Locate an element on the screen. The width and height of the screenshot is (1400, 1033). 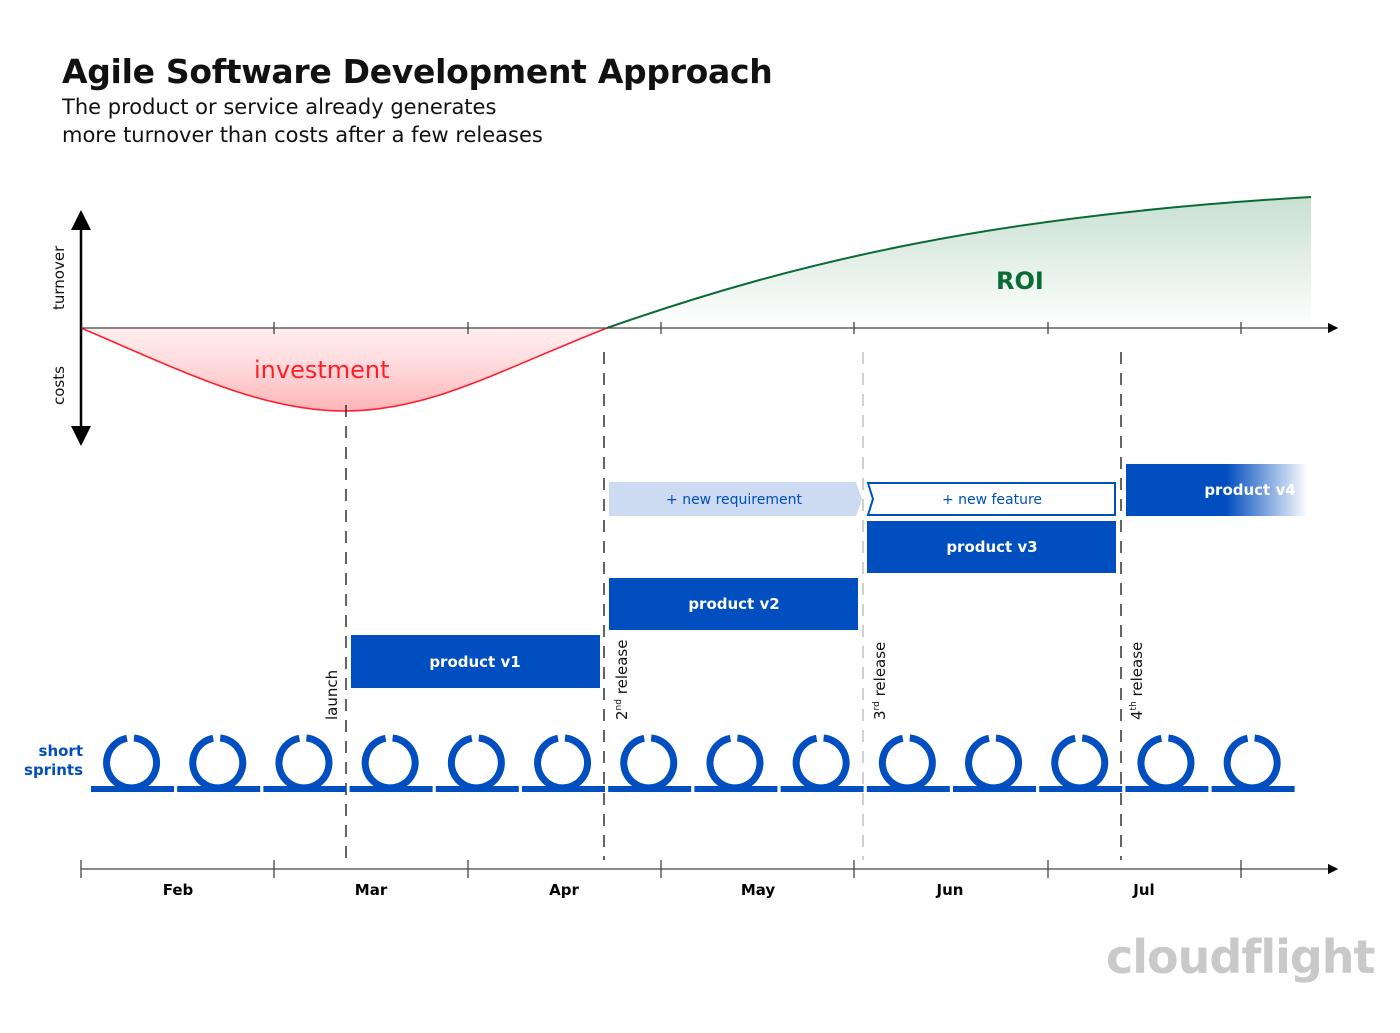
svg-text: product v4 is located at coordinates (1249, 490).